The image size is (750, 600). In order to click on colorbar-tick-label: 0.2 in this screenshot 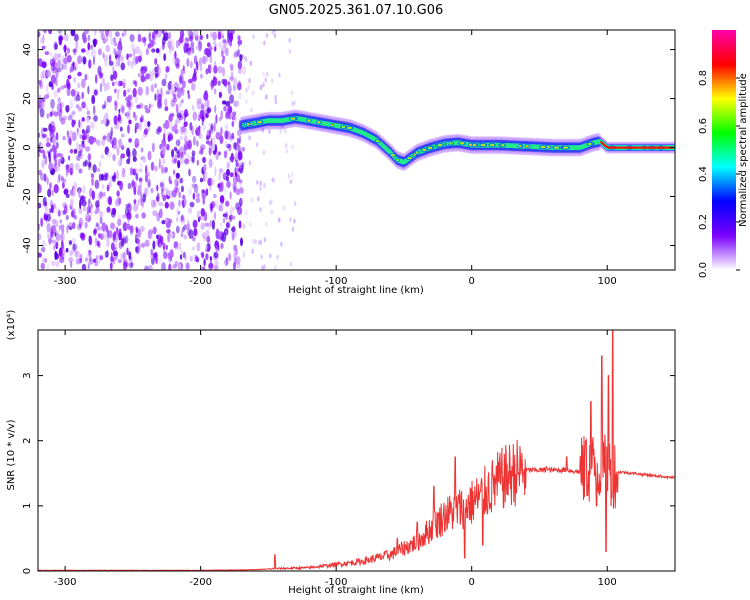, I will do `click(703, 222)`.